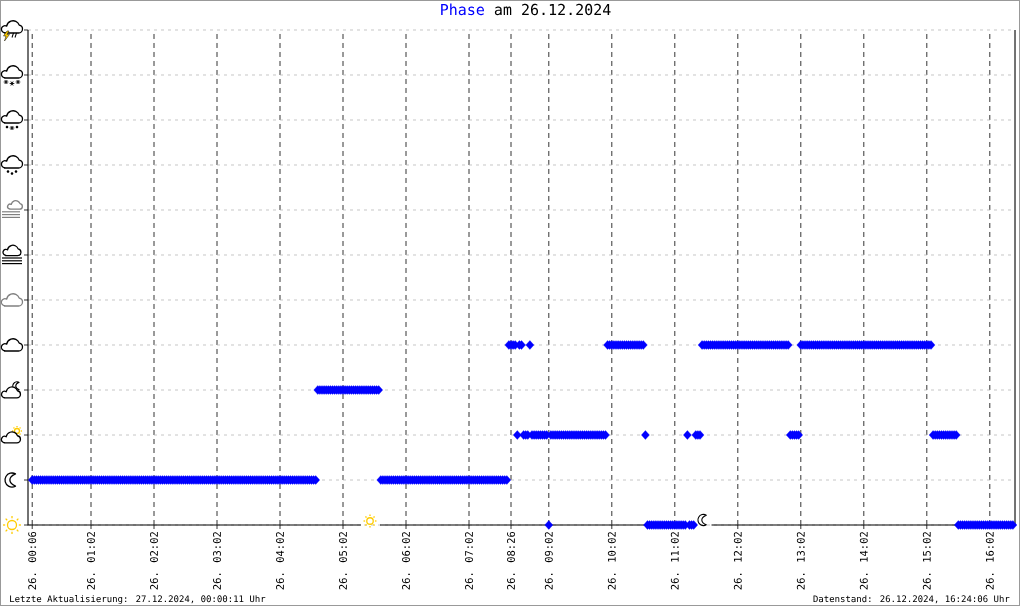 The width and height of the screenshot is (1020, 606). I want to click on x-tick-label: 26. 09:02, so click(548, 561).